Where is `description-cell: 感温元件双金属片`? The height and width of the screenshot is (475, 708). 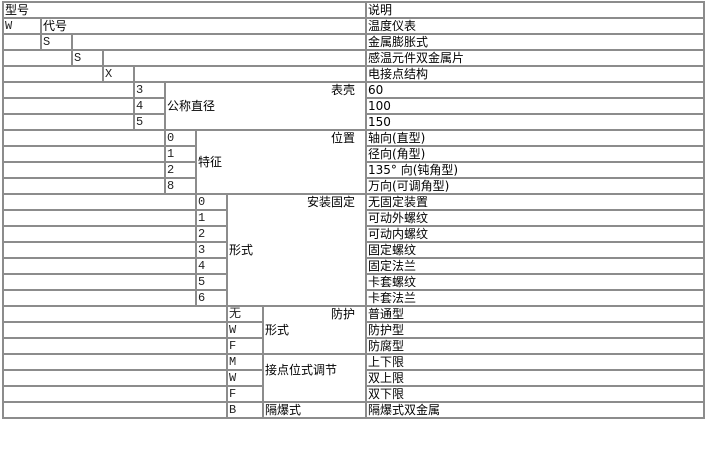 description-cell: 感温元件双金属片 is located at coordinates (535, 58).